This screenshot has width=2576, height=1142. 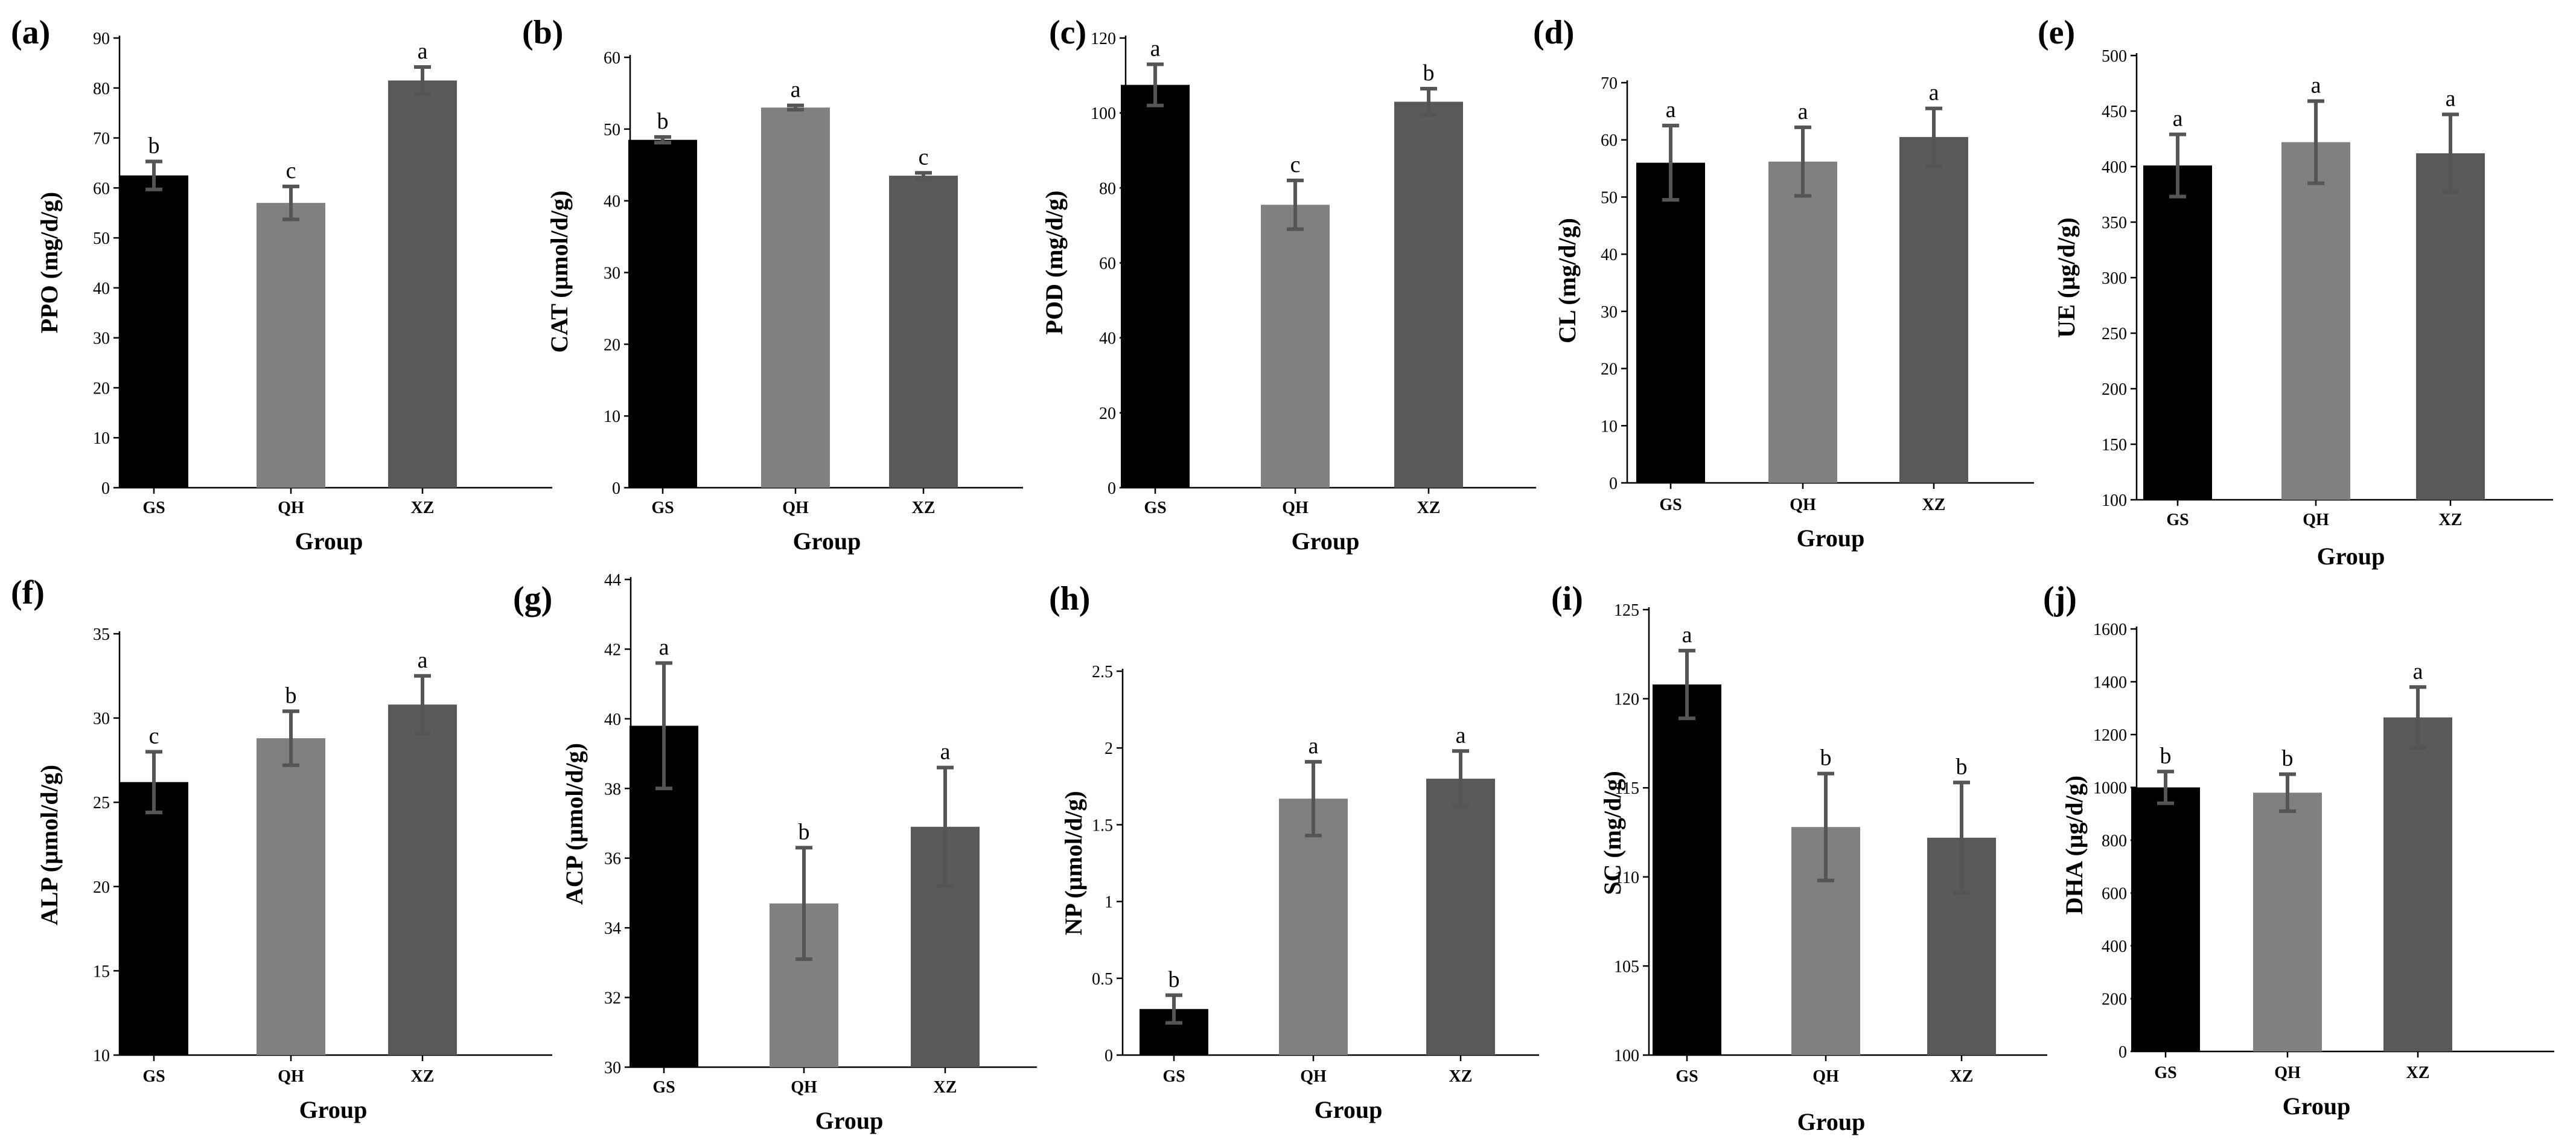 I want to click on y-tick-label: 25, so click(x=101, y=803).